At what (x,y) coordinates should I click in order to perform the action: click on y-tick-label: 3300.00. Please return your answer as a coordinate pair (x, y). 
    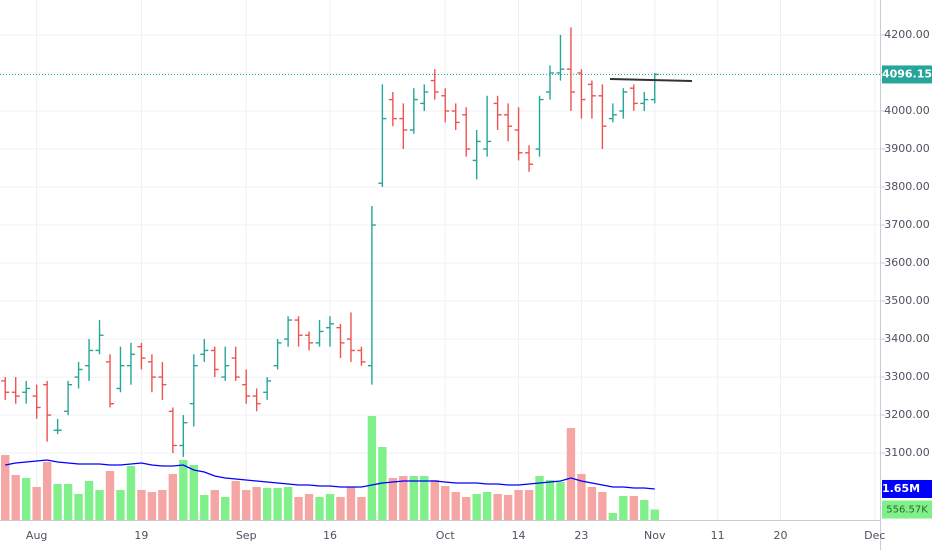
    Looking at the image, I should click on (907, 376).